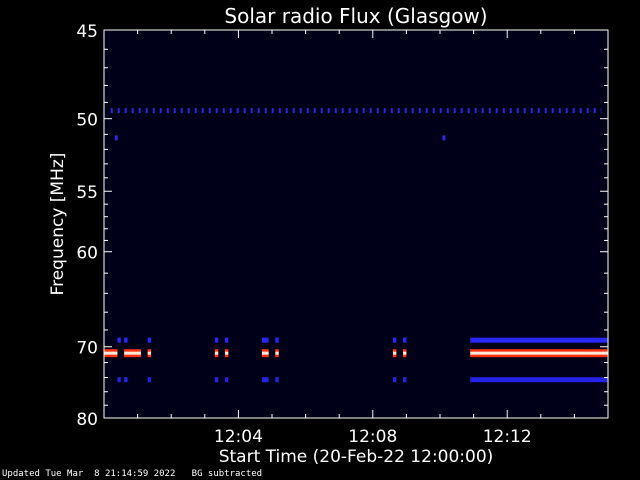  What do you see at coordinates (280, 138) in the screenshot?
I see `isolated-points` at bounding box center [280, 138].